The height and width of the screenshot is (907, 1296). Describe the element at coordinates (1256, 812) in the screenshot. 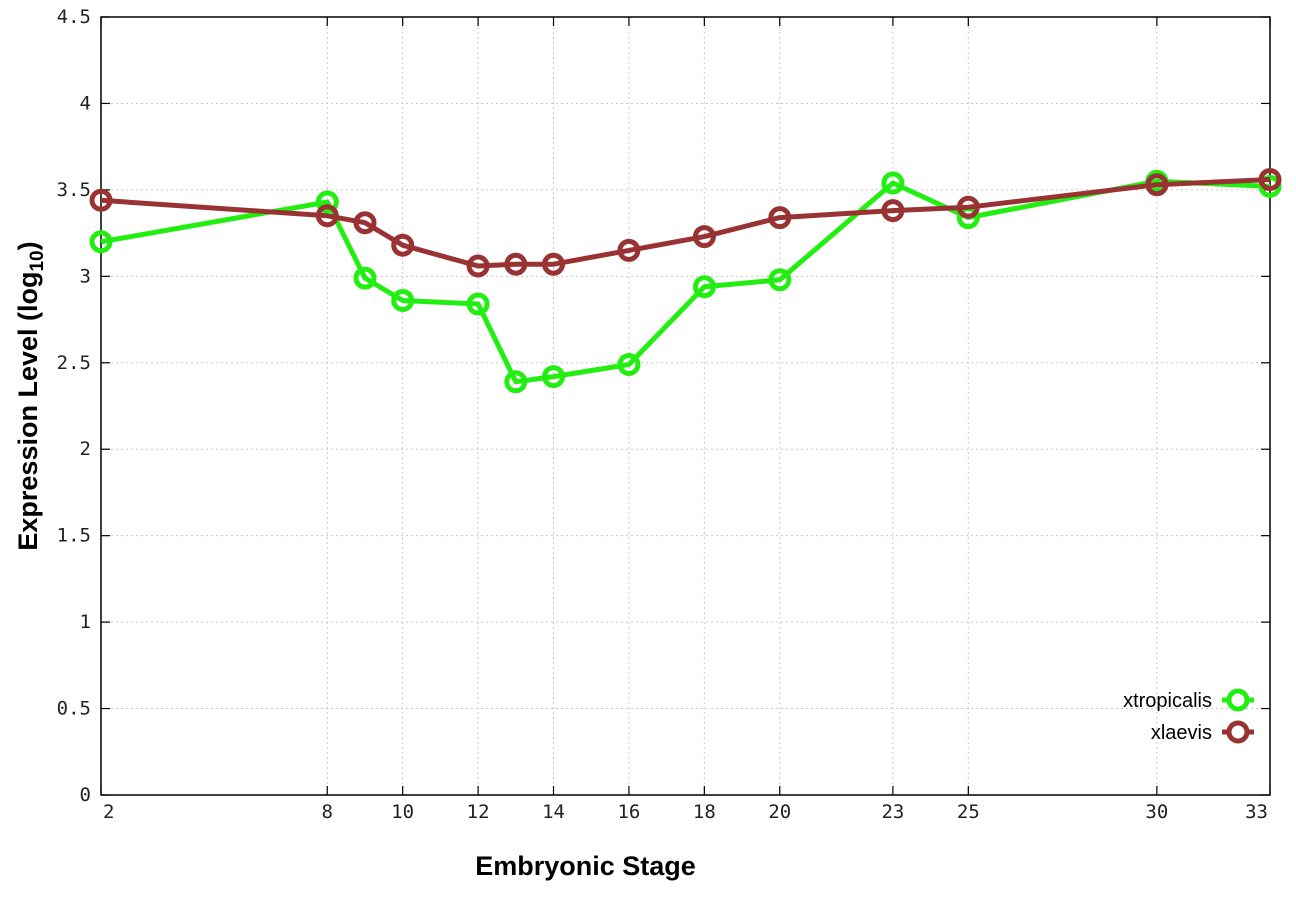

I see `x-tick-label: 33` at that location.